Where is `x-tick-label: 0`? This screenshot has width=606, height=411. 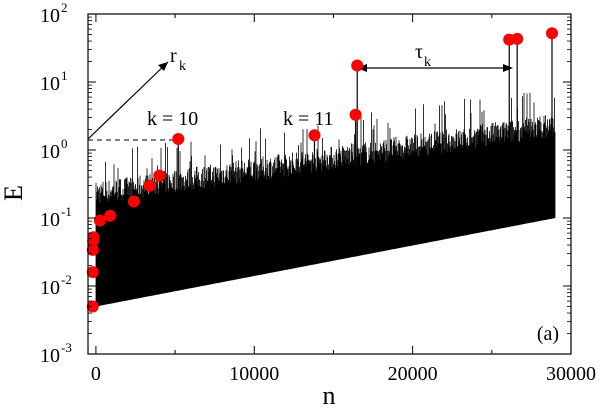 x-tick-label: 0 is located at coordinates (96, 374).